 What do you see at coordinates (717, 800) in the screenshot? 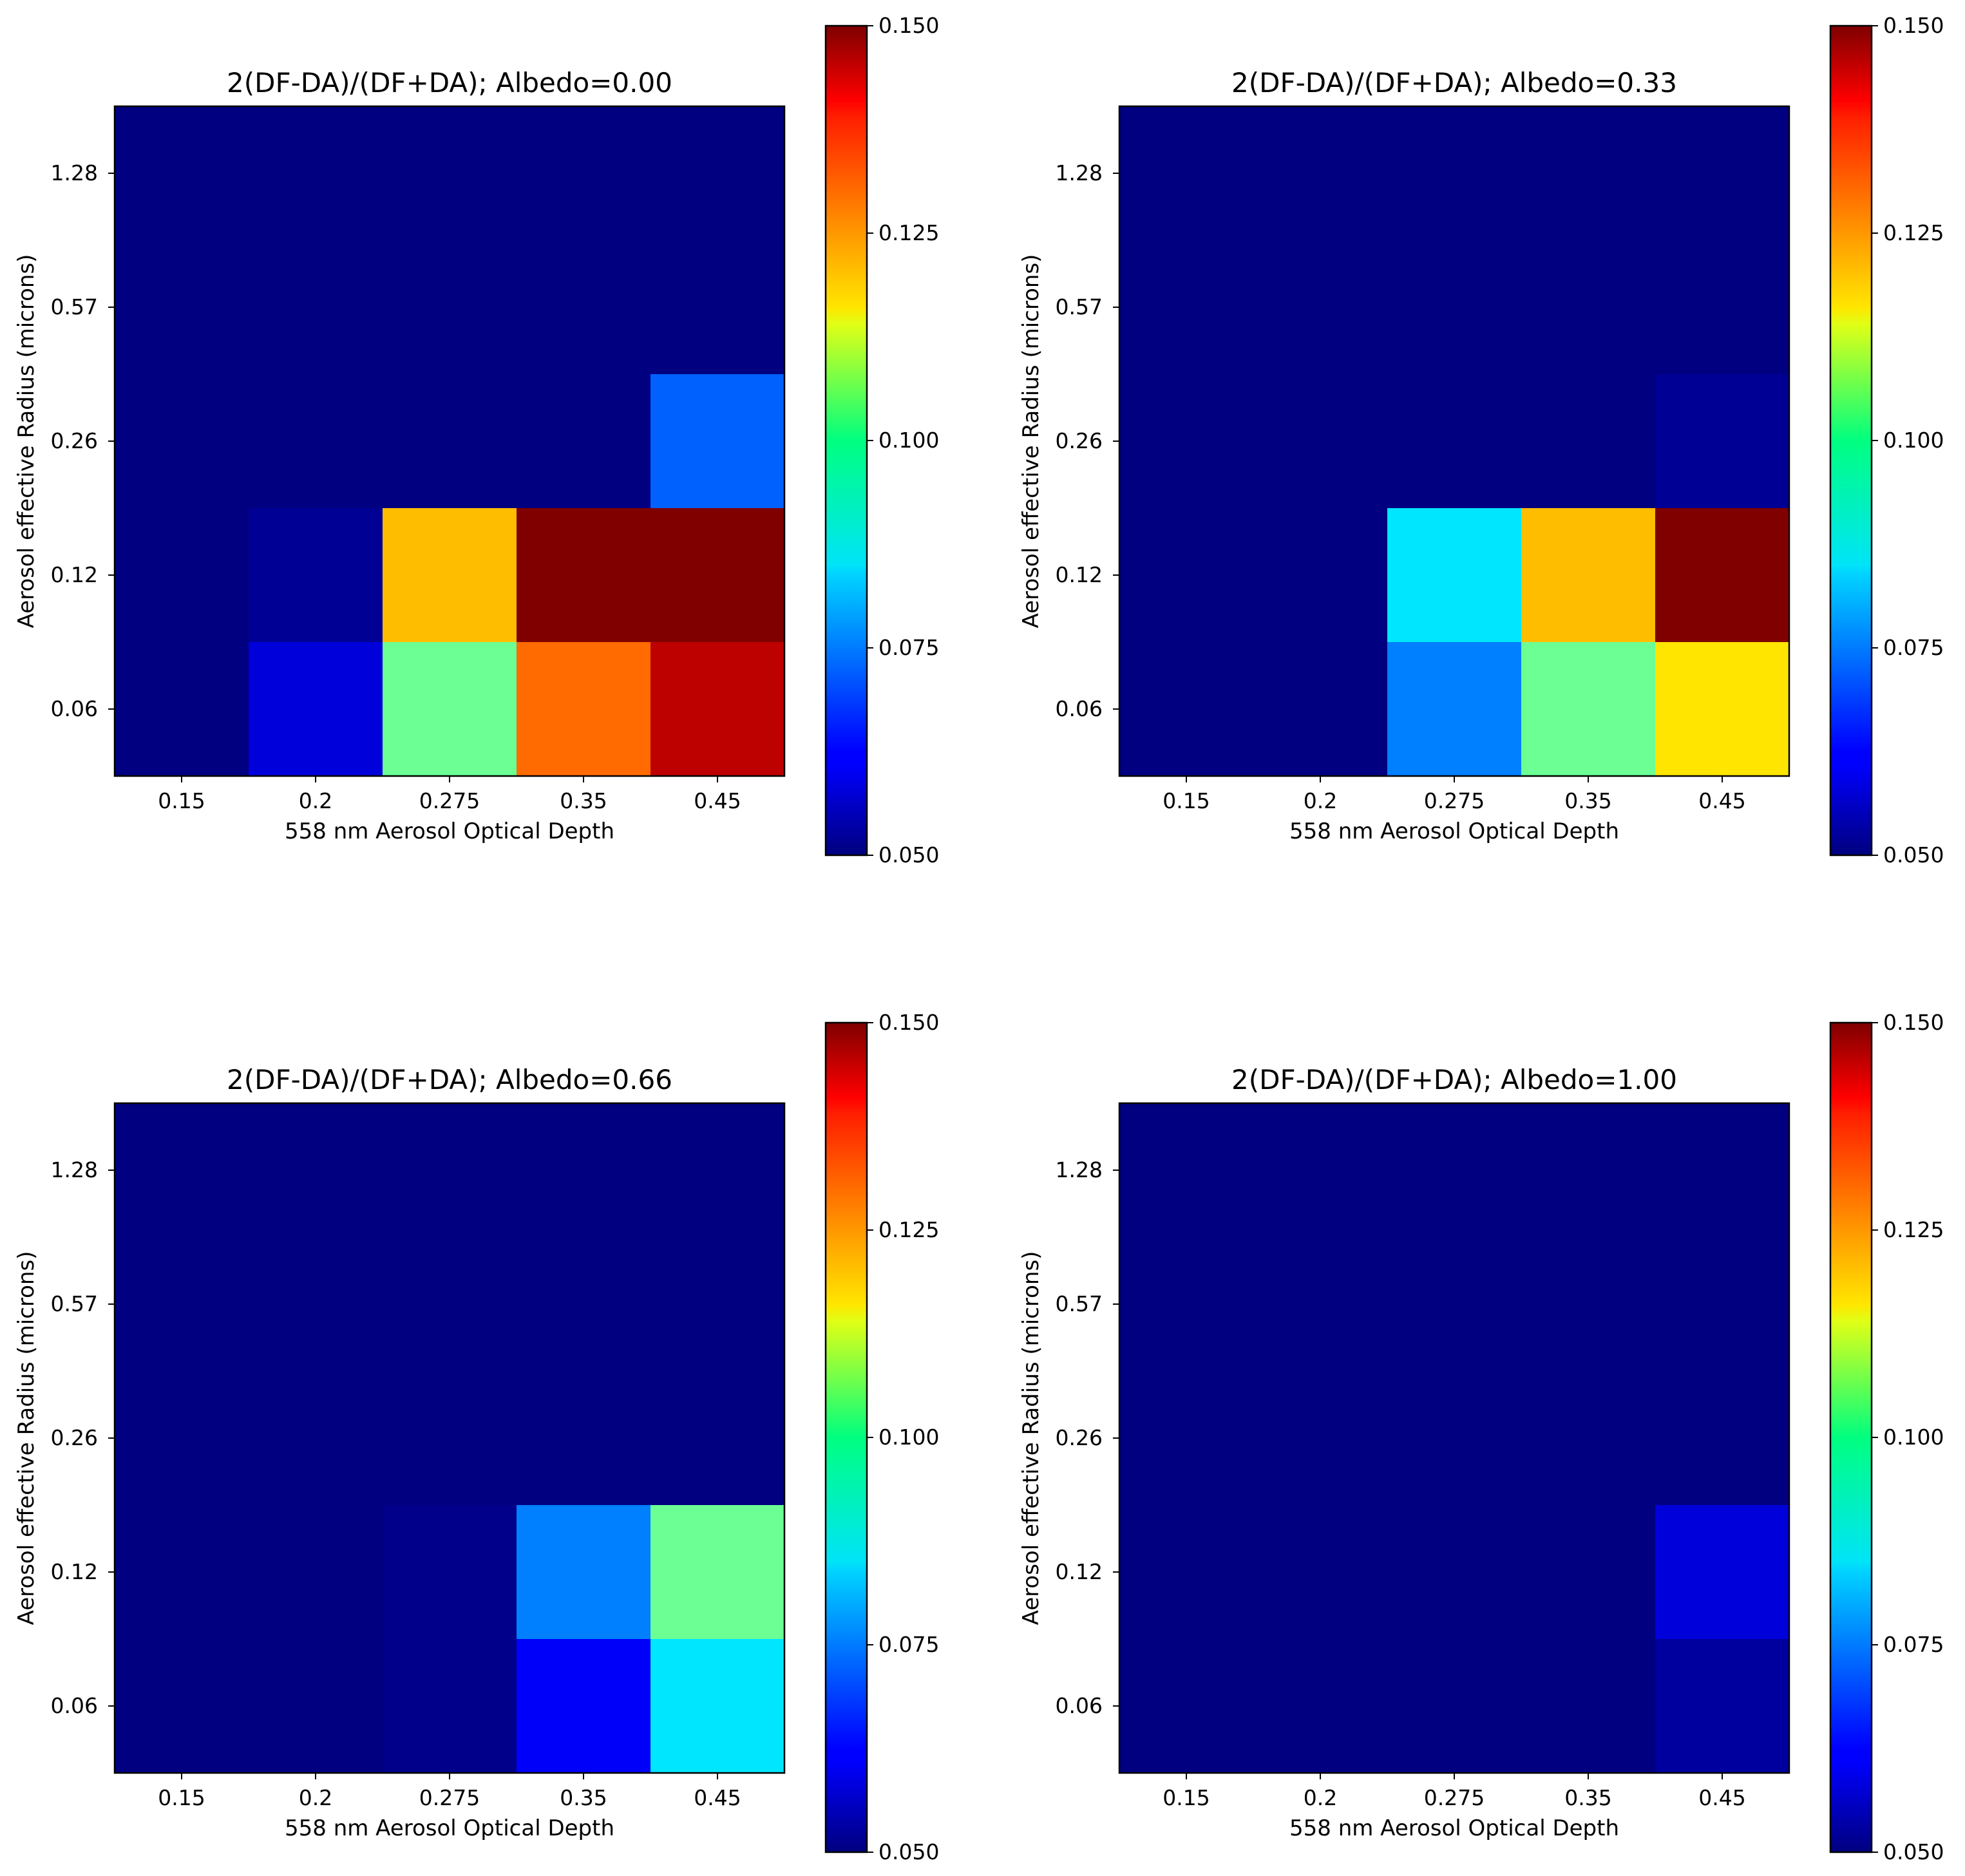
I see `x-tick-label: 0.45` at bounding box center [717, 800].